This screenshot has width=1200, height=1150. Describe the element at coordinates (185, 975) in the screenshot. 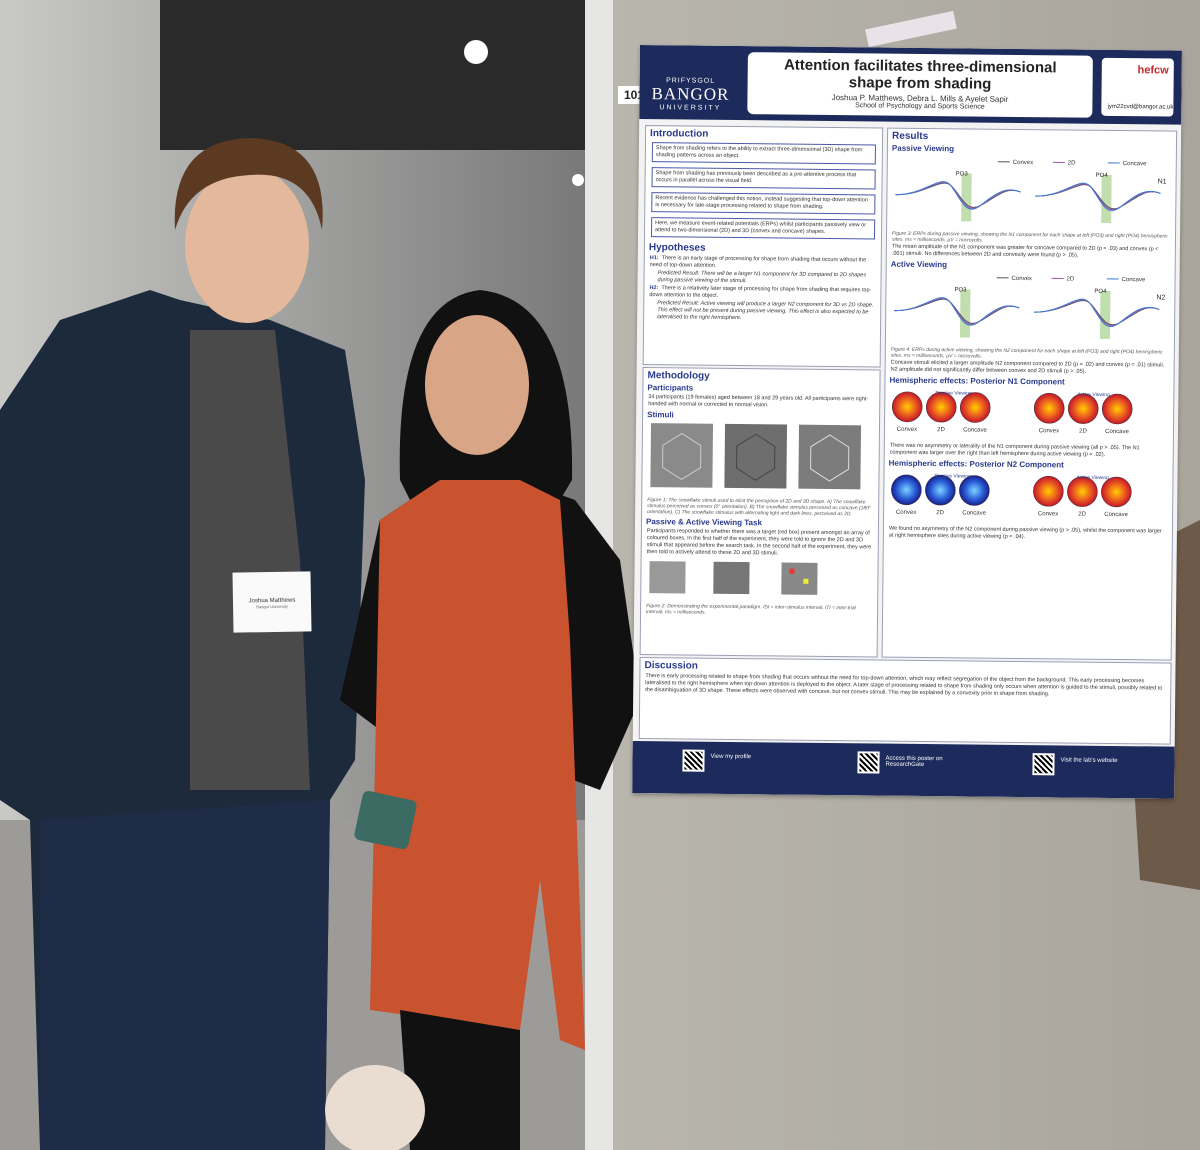

I see `man-jeans` at that location.